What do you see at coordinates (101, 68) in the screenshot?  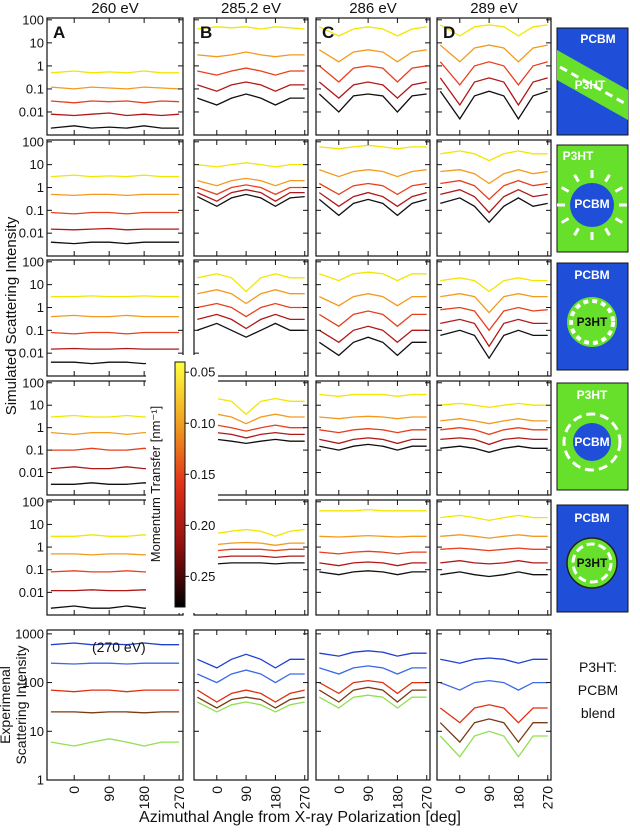 I see `panel: 0.01 0.1 1 10 100 260 eV A` at bounding box center [101, 68].